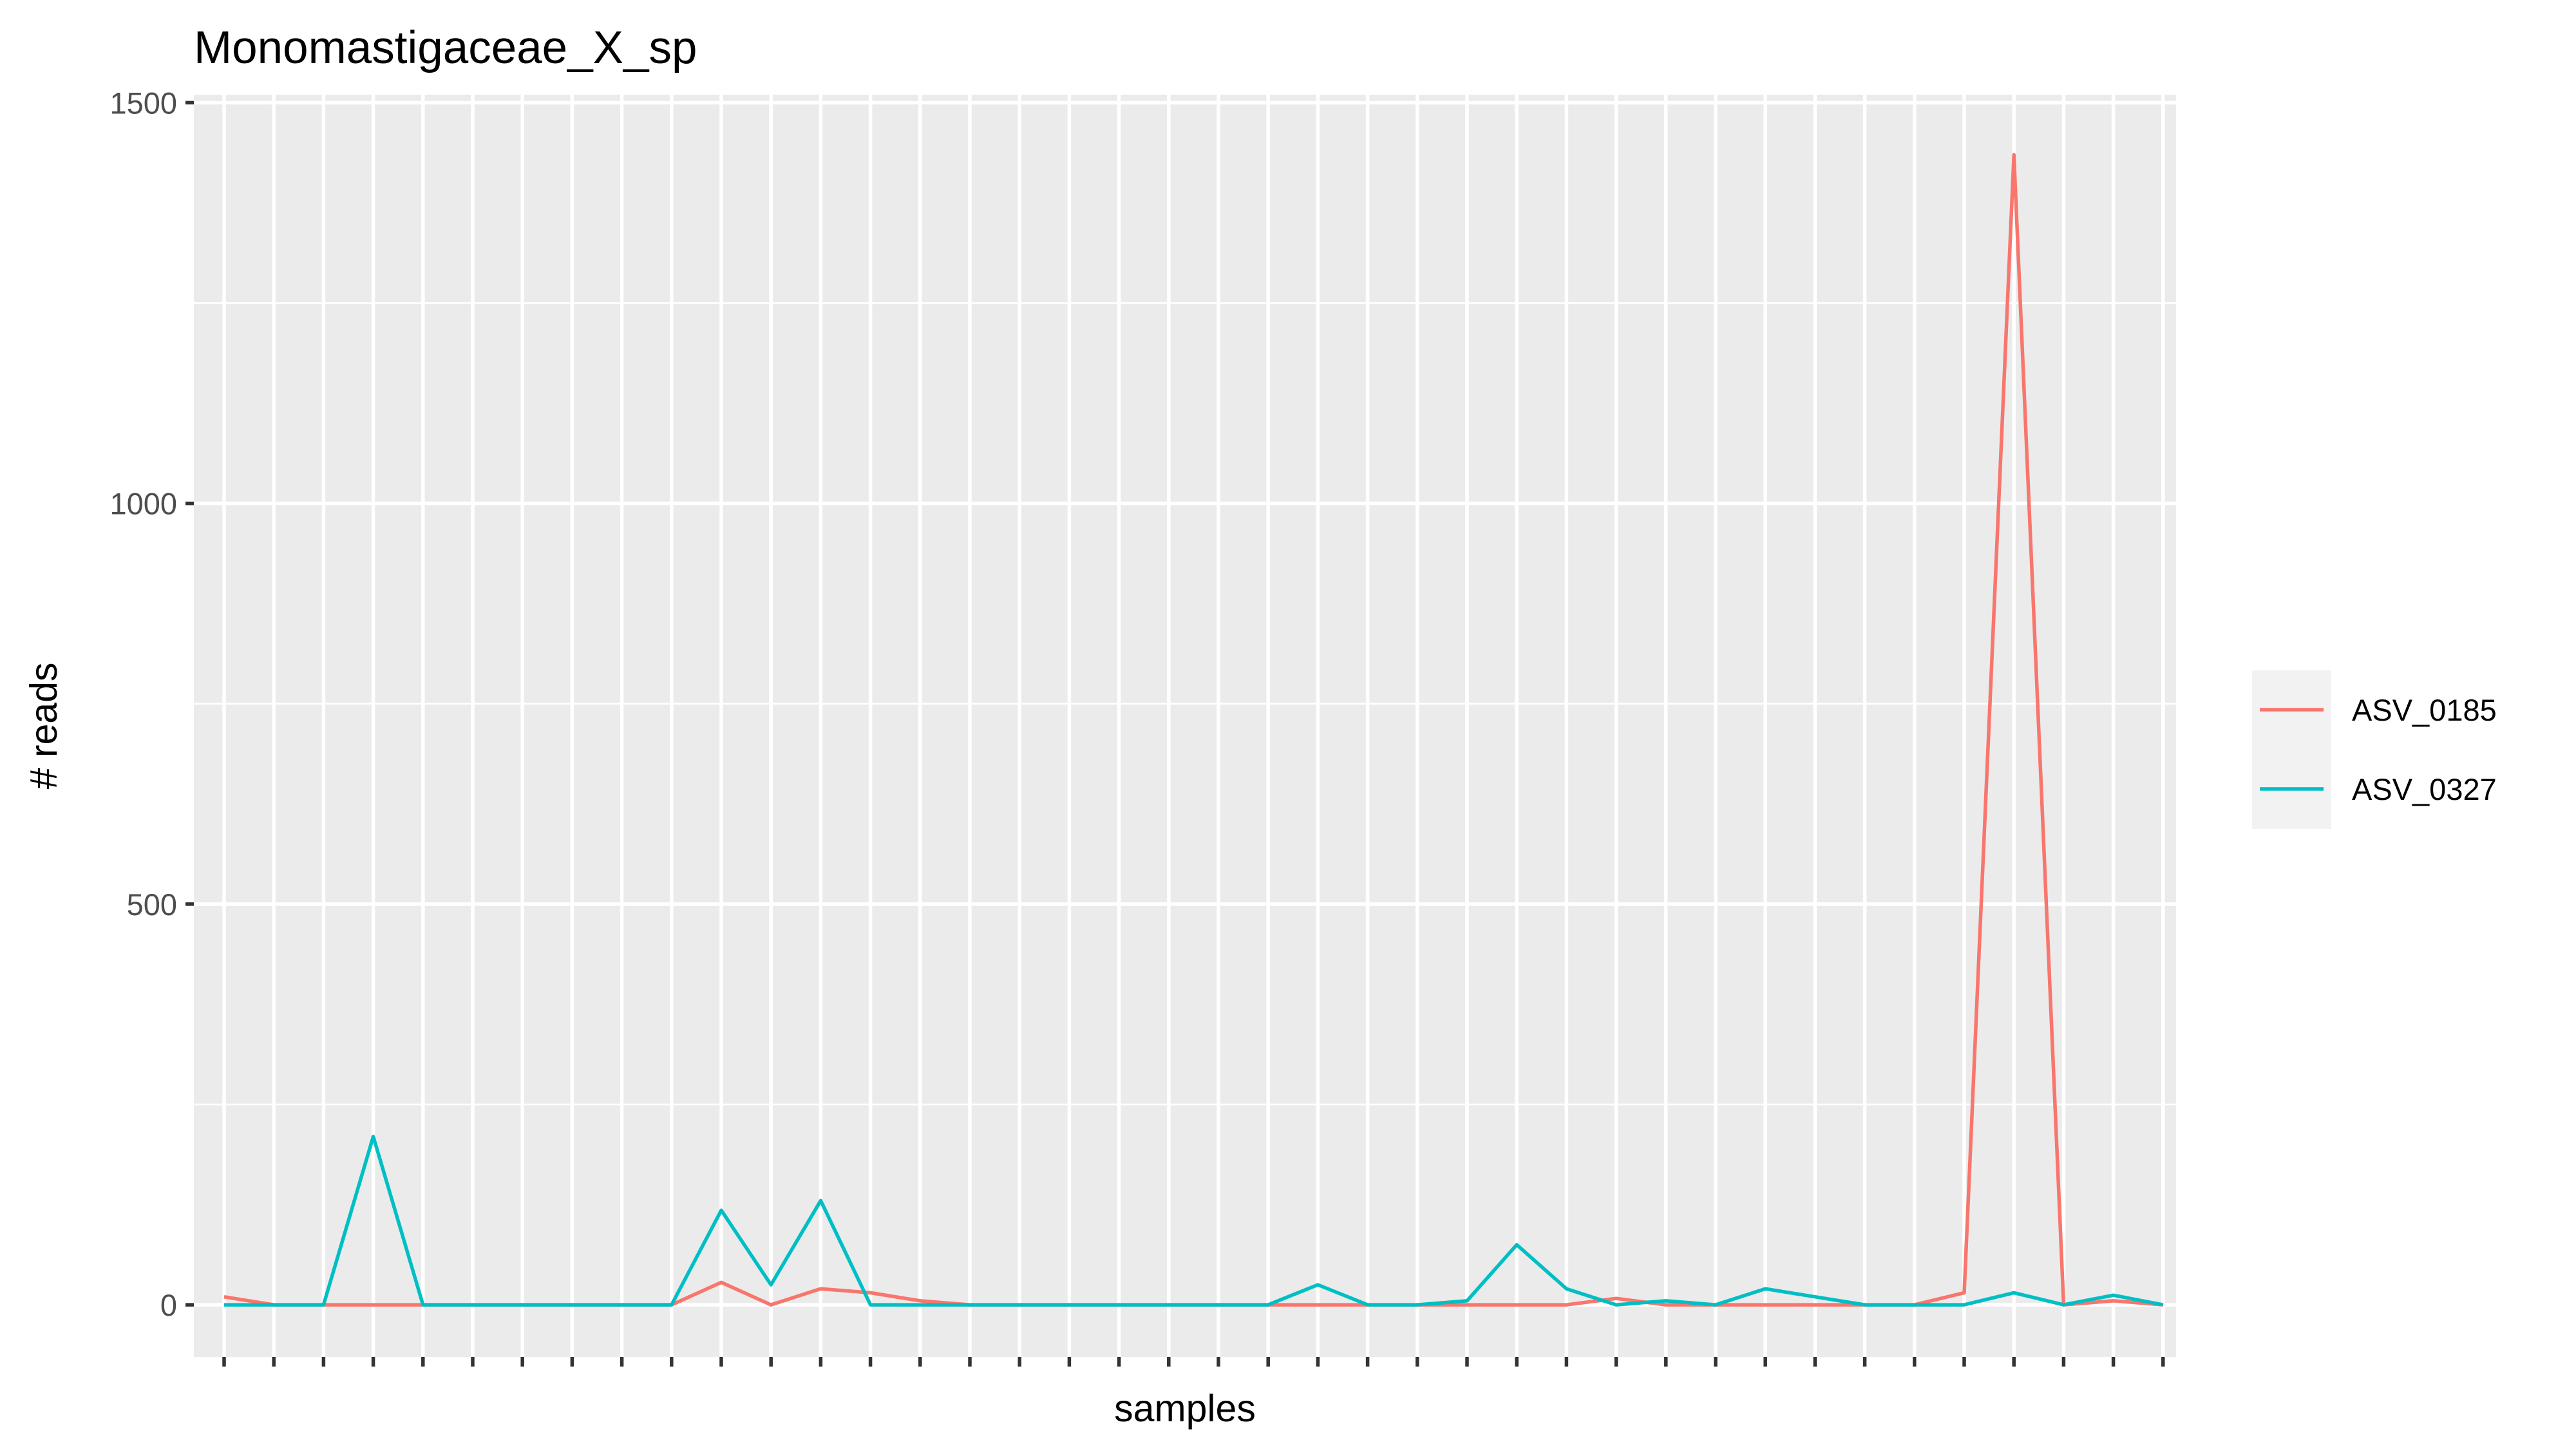 The height and width of the screenshot is (1449, 2576). Describe the element at coordinates (1193, 1362) in the screenshot. I see `x-axis` at that location.